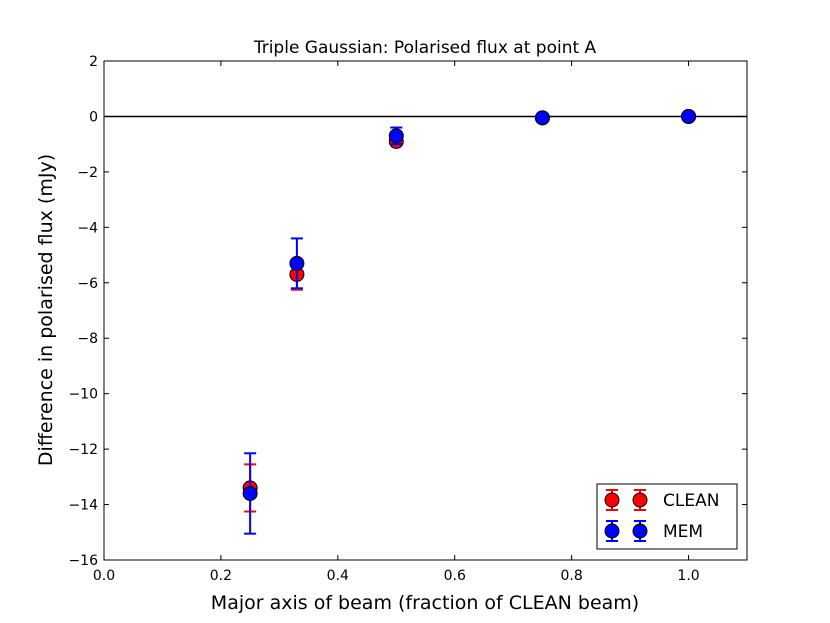 The height and width of the screenshot is (623, 830). Describe the element at coordinates (46, 310) in the screenshot. I see `y-axis-title: Difference in polarised flux (mJy)` at that location.